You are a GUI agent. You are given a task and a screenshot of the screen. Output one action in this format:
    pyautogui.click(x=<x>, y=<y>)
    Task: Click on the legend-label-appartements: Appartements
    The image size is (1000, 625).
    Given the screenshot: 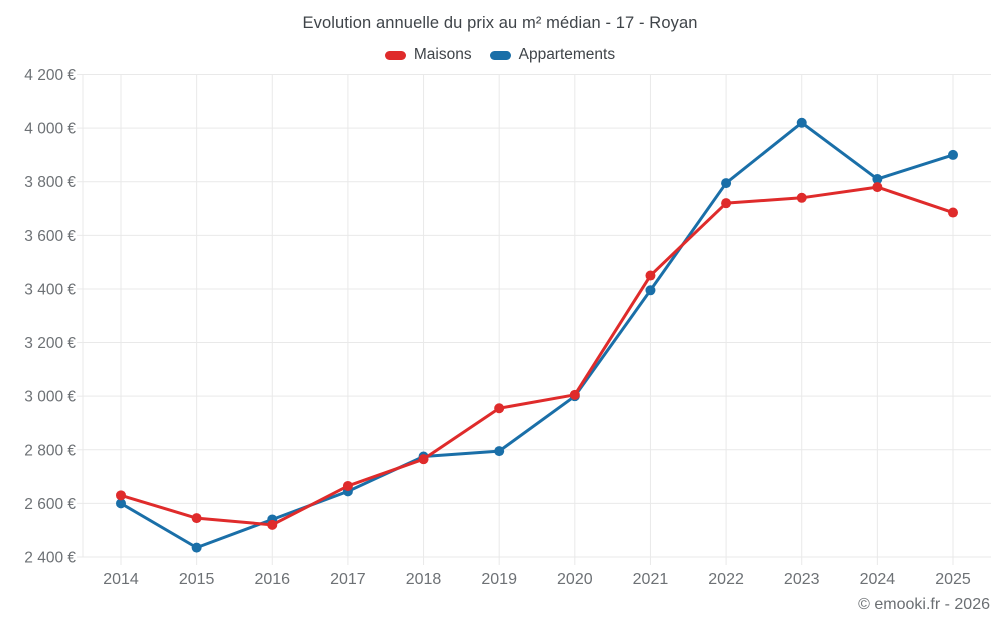 What is the action you would take?
    pyautogui.click(x=567, y=54)
    